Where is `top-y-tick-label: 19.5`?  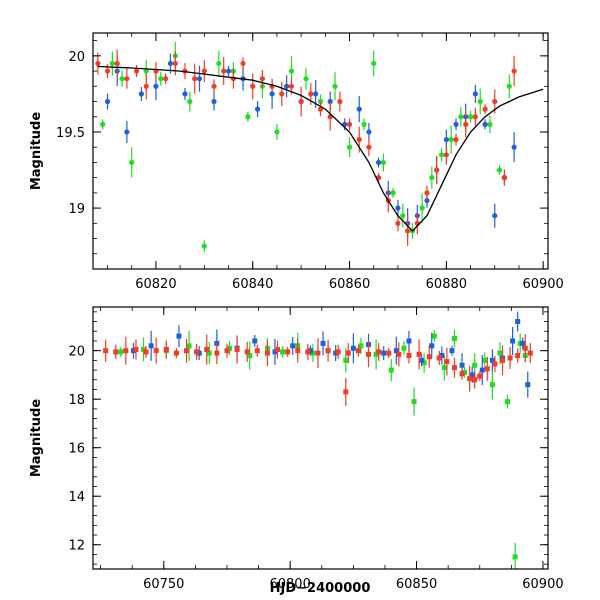 top-y-tick-label: 19.5 is located at coordinates (70, 133).